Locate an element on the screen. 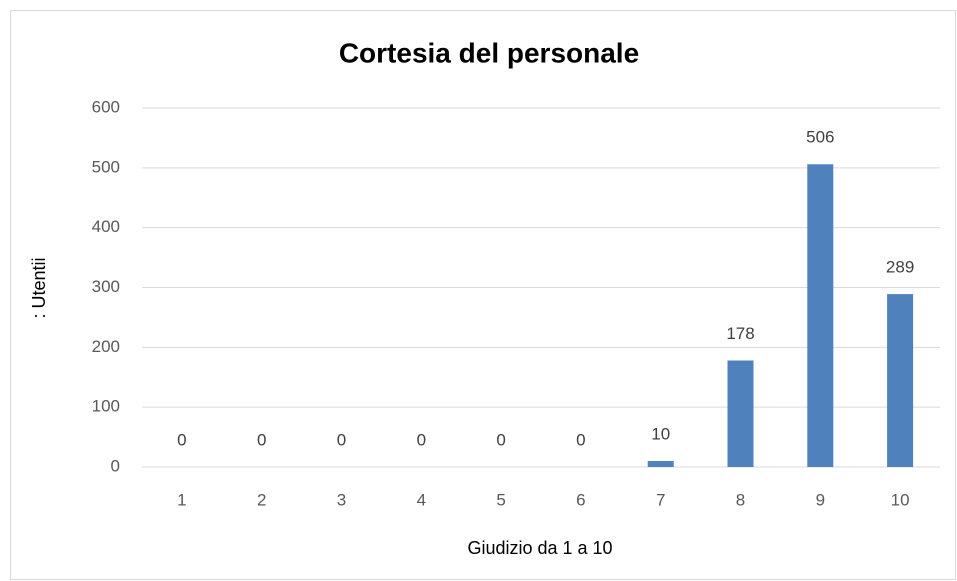 The image size is (957, 581). x-tick-label: 5 is located at coordinates (500, 499).